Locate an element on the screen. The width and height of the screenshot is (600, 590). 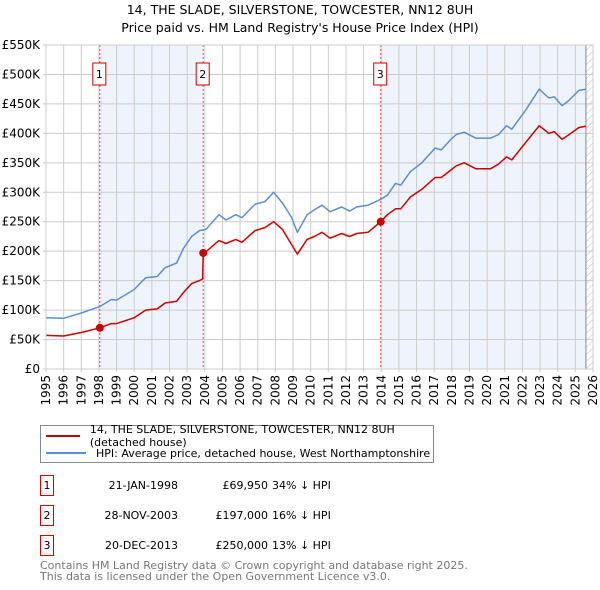
x-tick-label: 2019 is located at coordinates (469, 390).